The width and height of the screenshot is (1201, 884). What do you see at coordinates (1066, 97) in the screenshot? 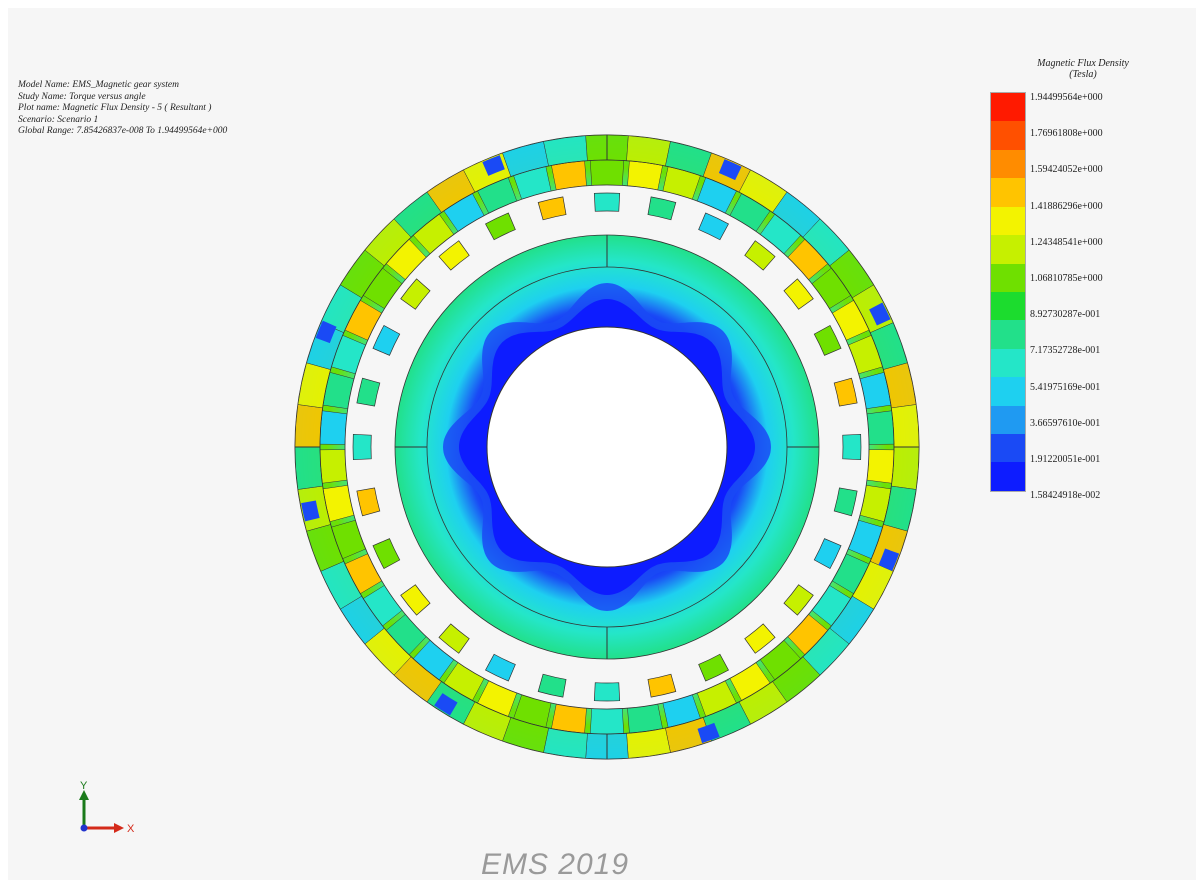
I see `legend-value-label: 1.94499564e+000` at bounding box center [1066, 97].